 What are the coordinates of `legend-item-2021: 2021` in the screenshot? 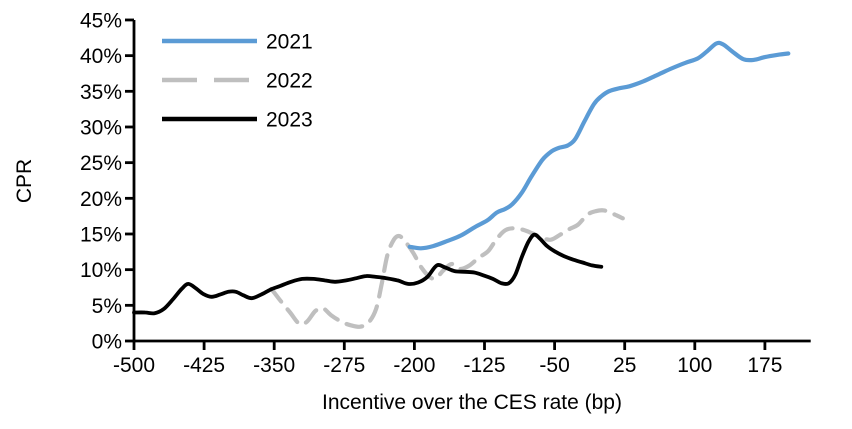 It's located at (237, 42).